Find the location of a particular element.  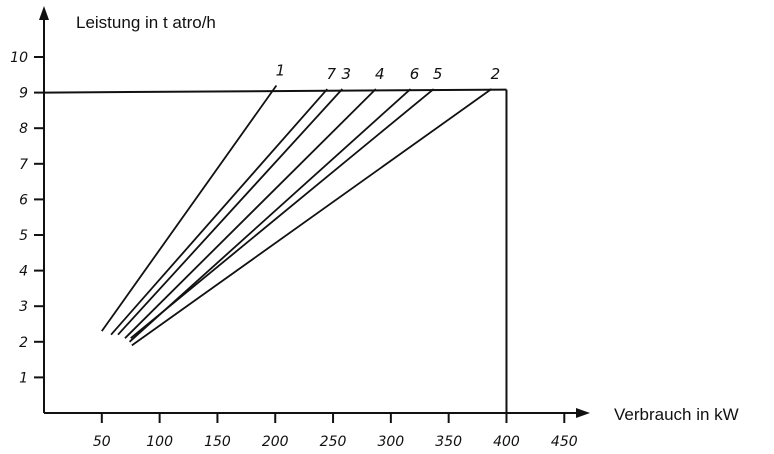

y-tick-label: 4 is located at coordinates (23, 272).